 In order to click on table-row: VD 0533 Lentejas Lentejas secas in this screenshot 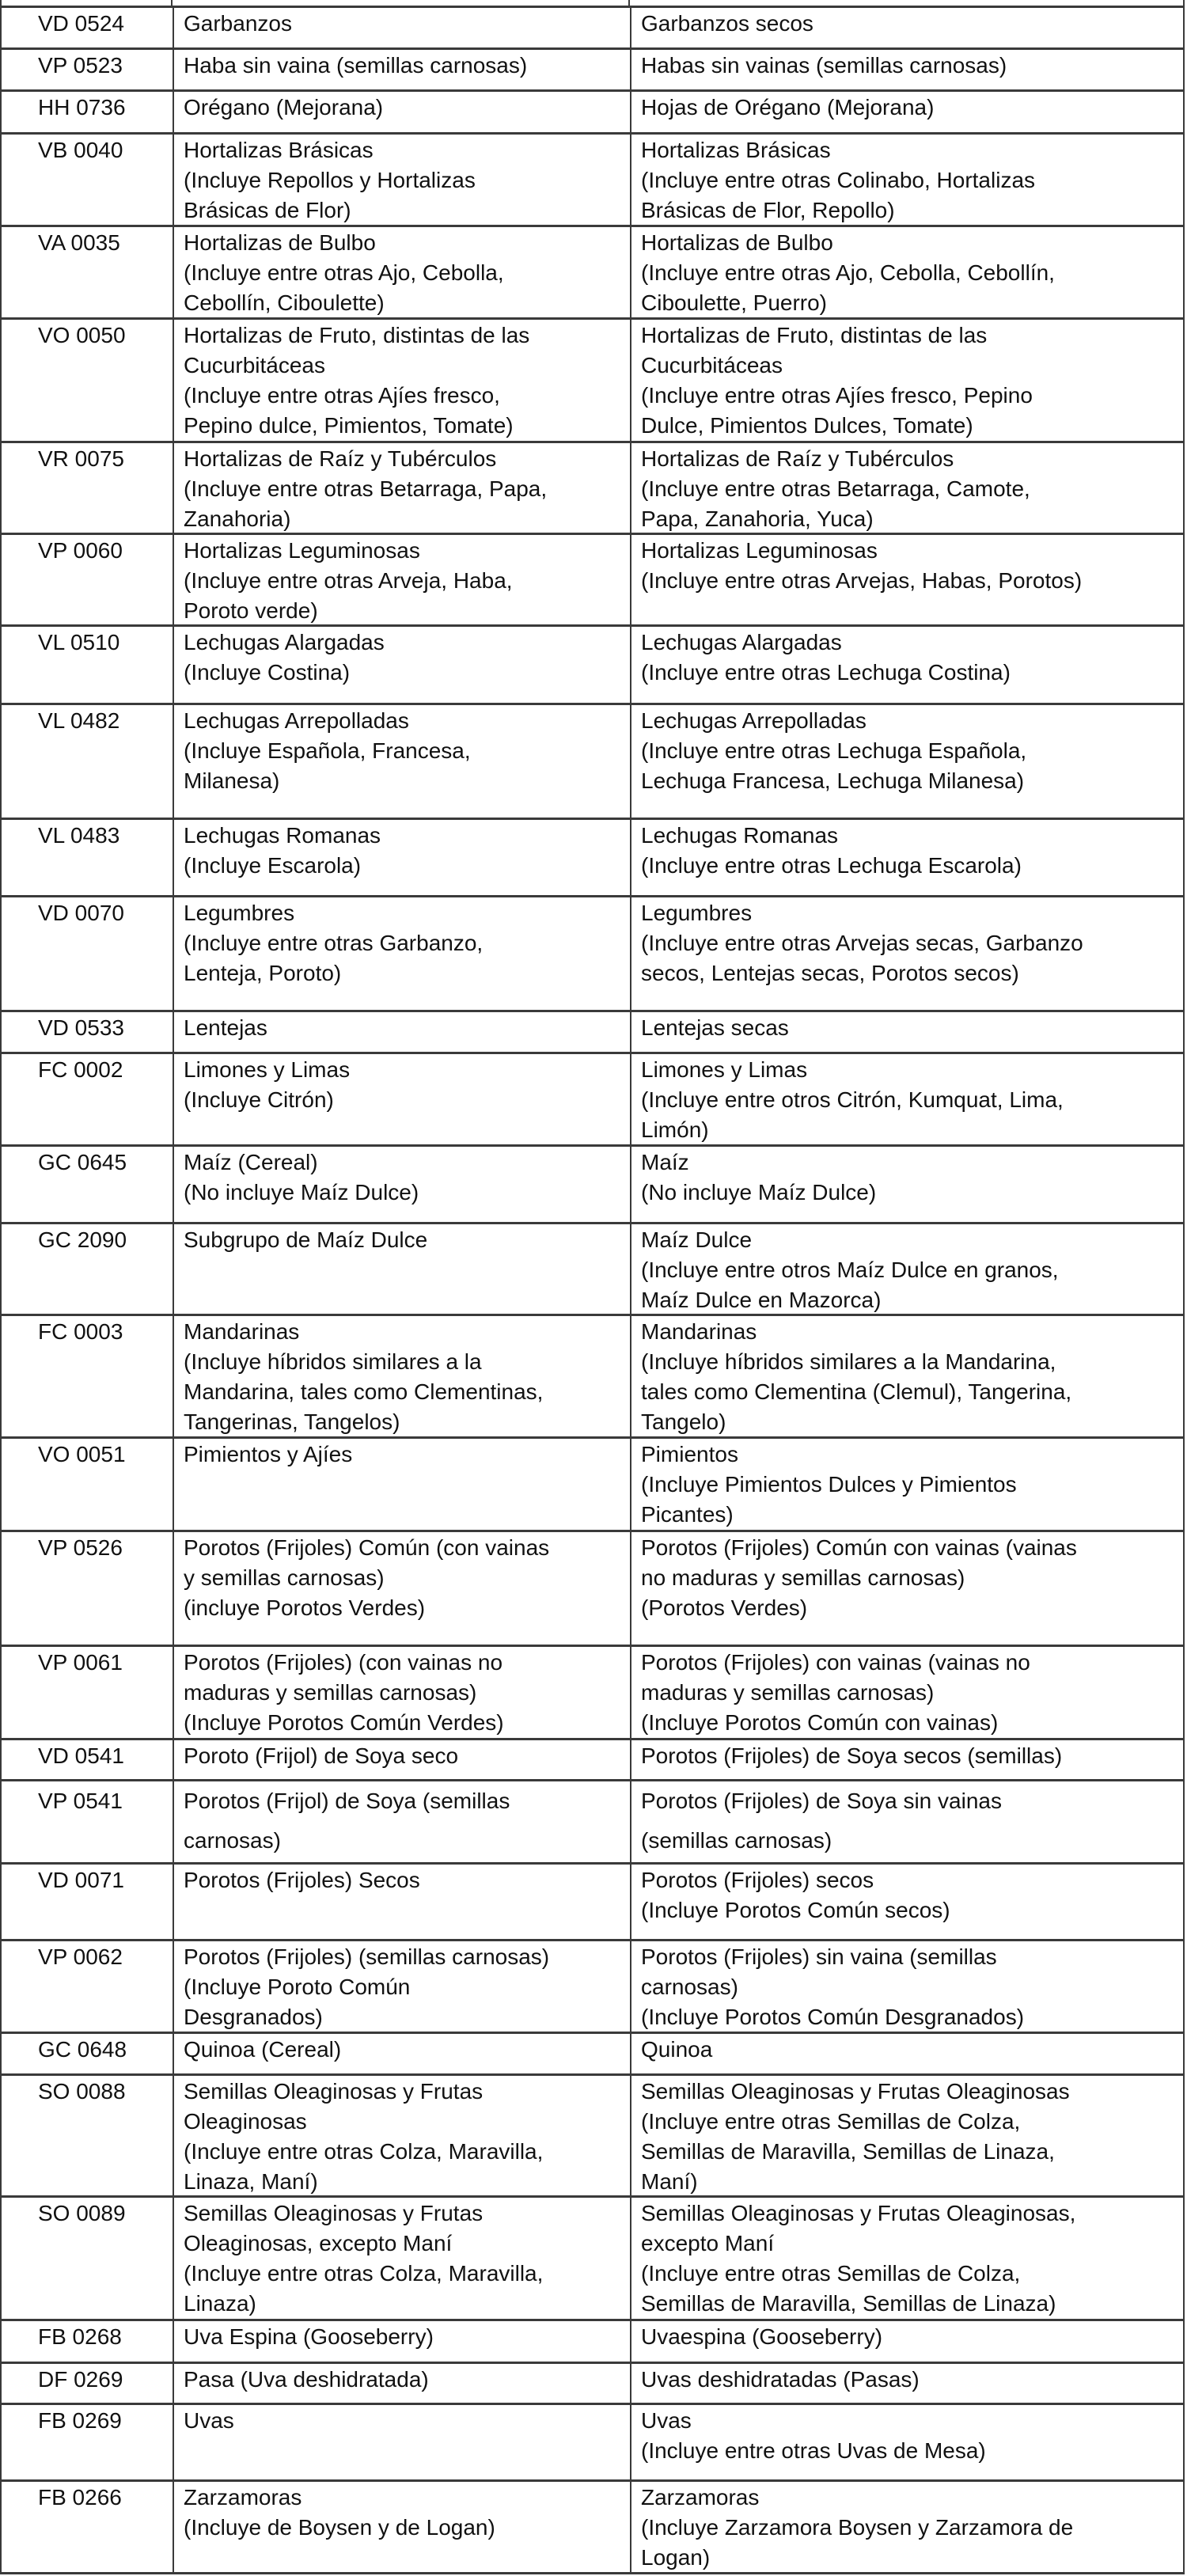, I will do `click(592, 1031)`.